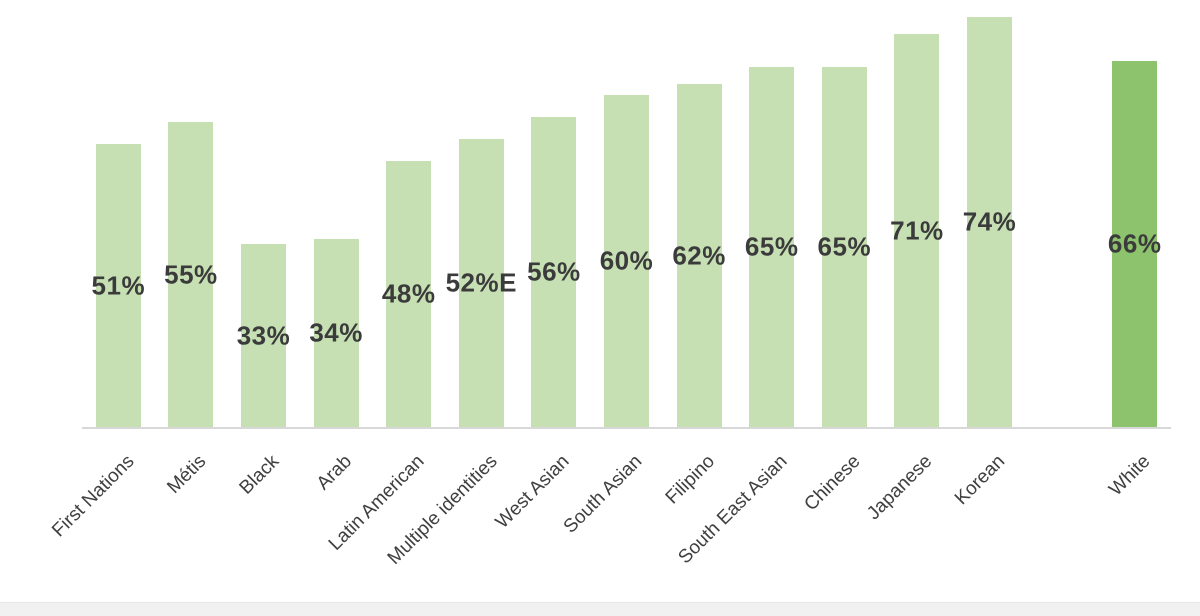 The image size is (1200, 616). I want to click on x-axis-label-m-tis: Métis, so click(187, 474).